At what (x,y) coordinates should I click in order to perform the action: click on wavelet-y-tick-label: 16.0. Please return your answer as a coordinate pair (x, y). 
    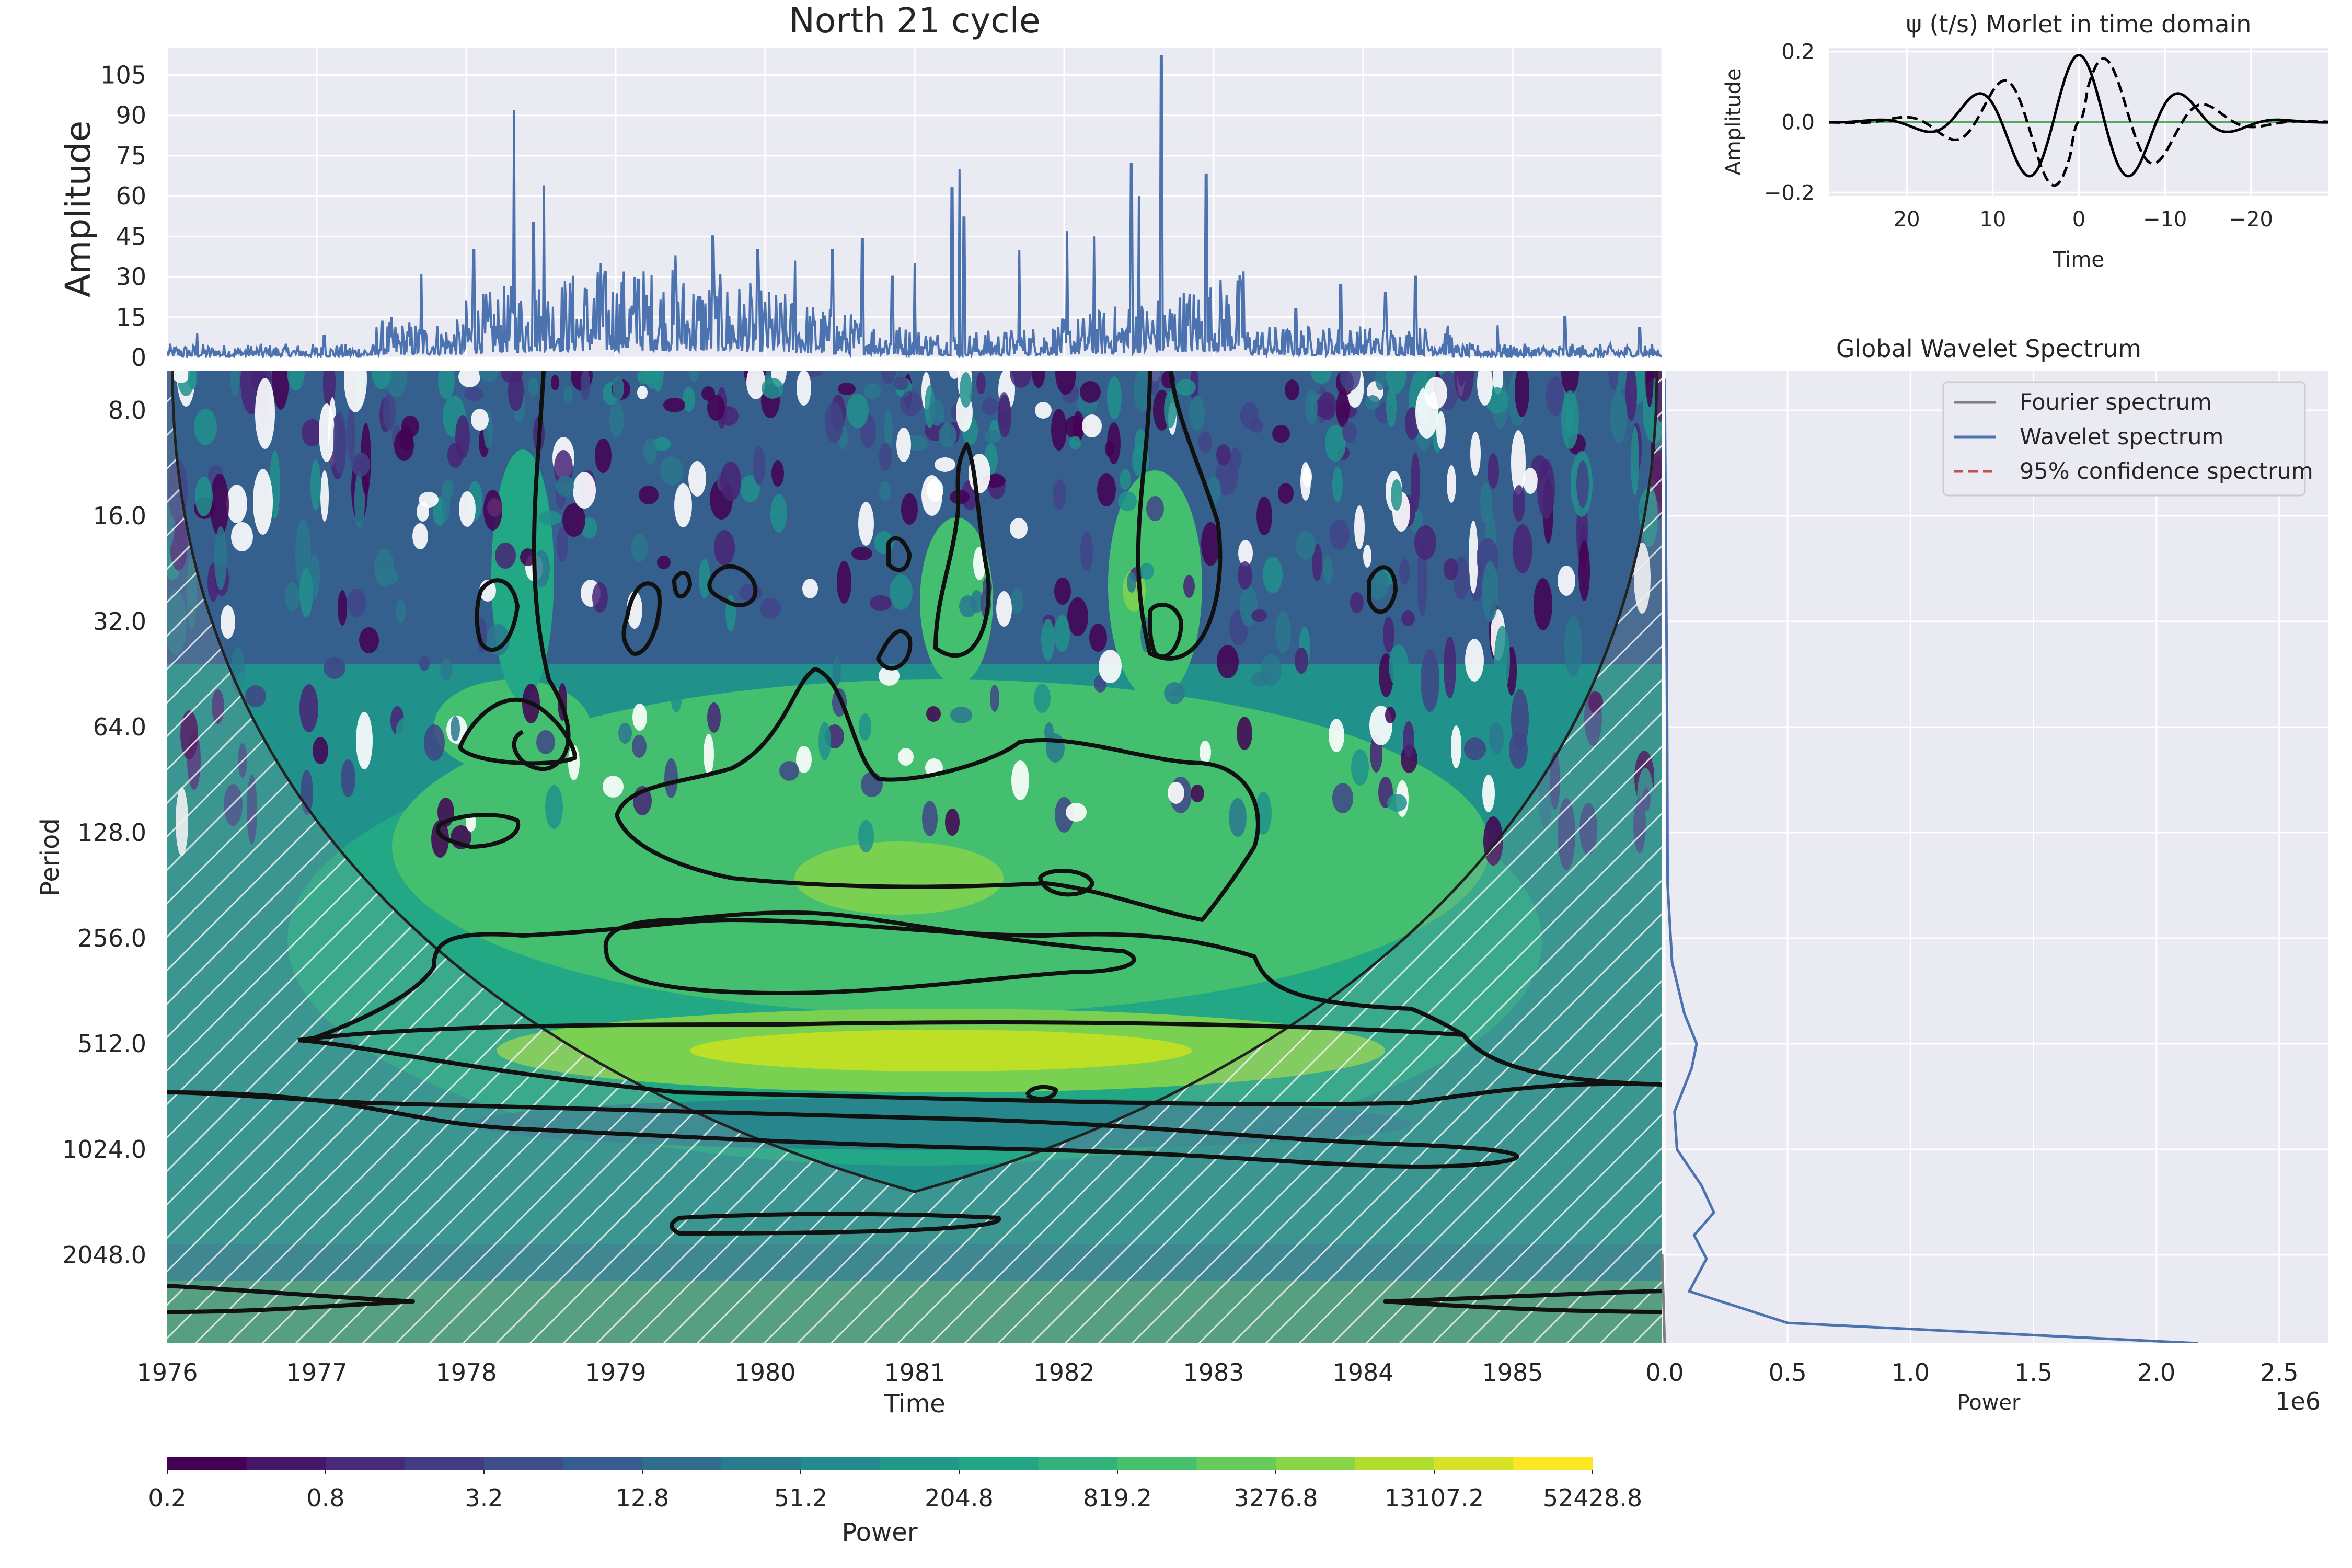
    Looking at the image, I should click on (119, 516).